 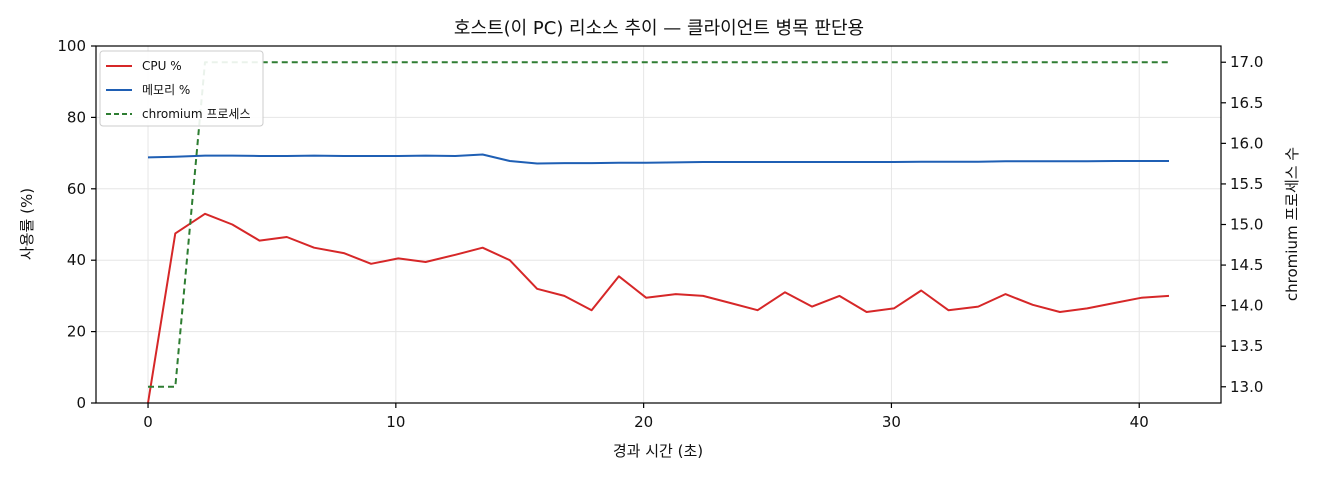 What do you see at coordinates (1246, 225) in the screenshot?
I see `y2-tick-label: 15.0` at bounding box center [1246, 225].